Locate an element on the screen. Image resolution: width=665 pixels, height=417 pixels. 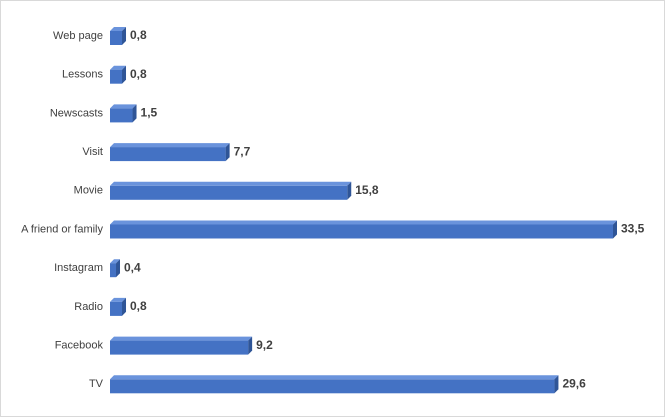
value-label: 15,8 is located at coordinates (367, 190).